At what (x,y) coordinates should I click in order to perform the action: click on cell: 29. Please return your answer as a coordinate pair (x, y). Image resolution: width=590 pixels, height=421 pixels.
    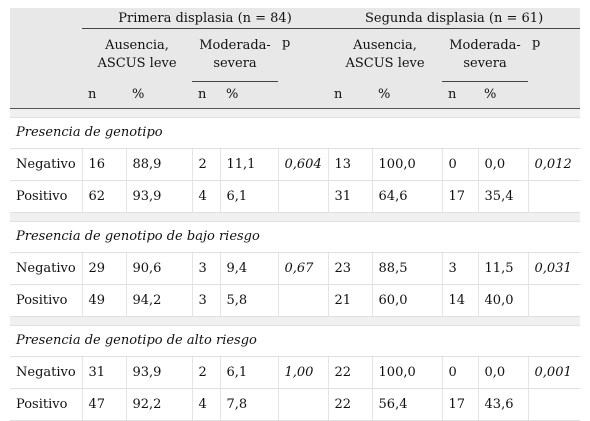
    Looking at the image, I should click on (103, 268).